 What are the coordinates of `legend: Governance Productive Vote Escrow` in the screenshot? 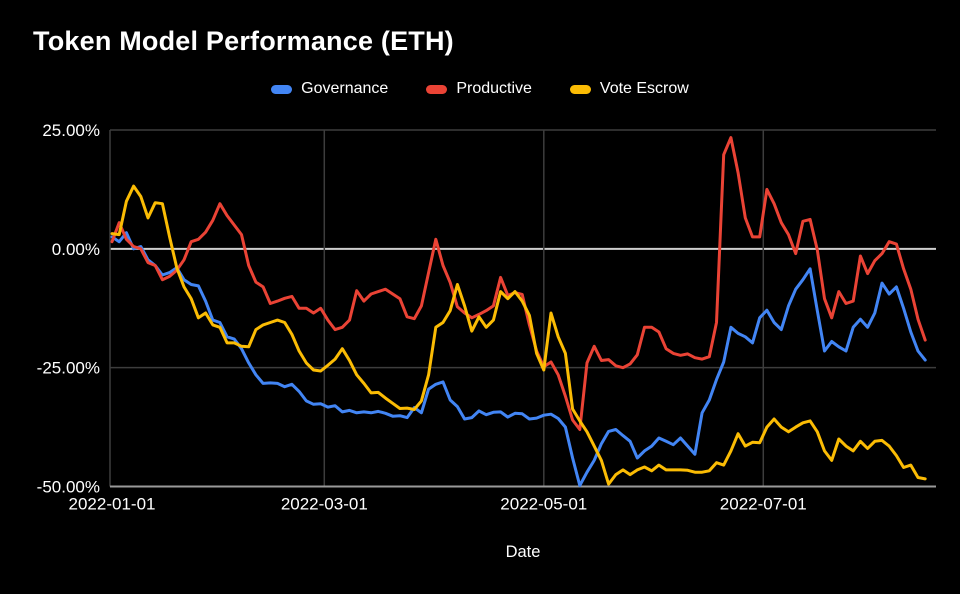 It's located at (480, 89).